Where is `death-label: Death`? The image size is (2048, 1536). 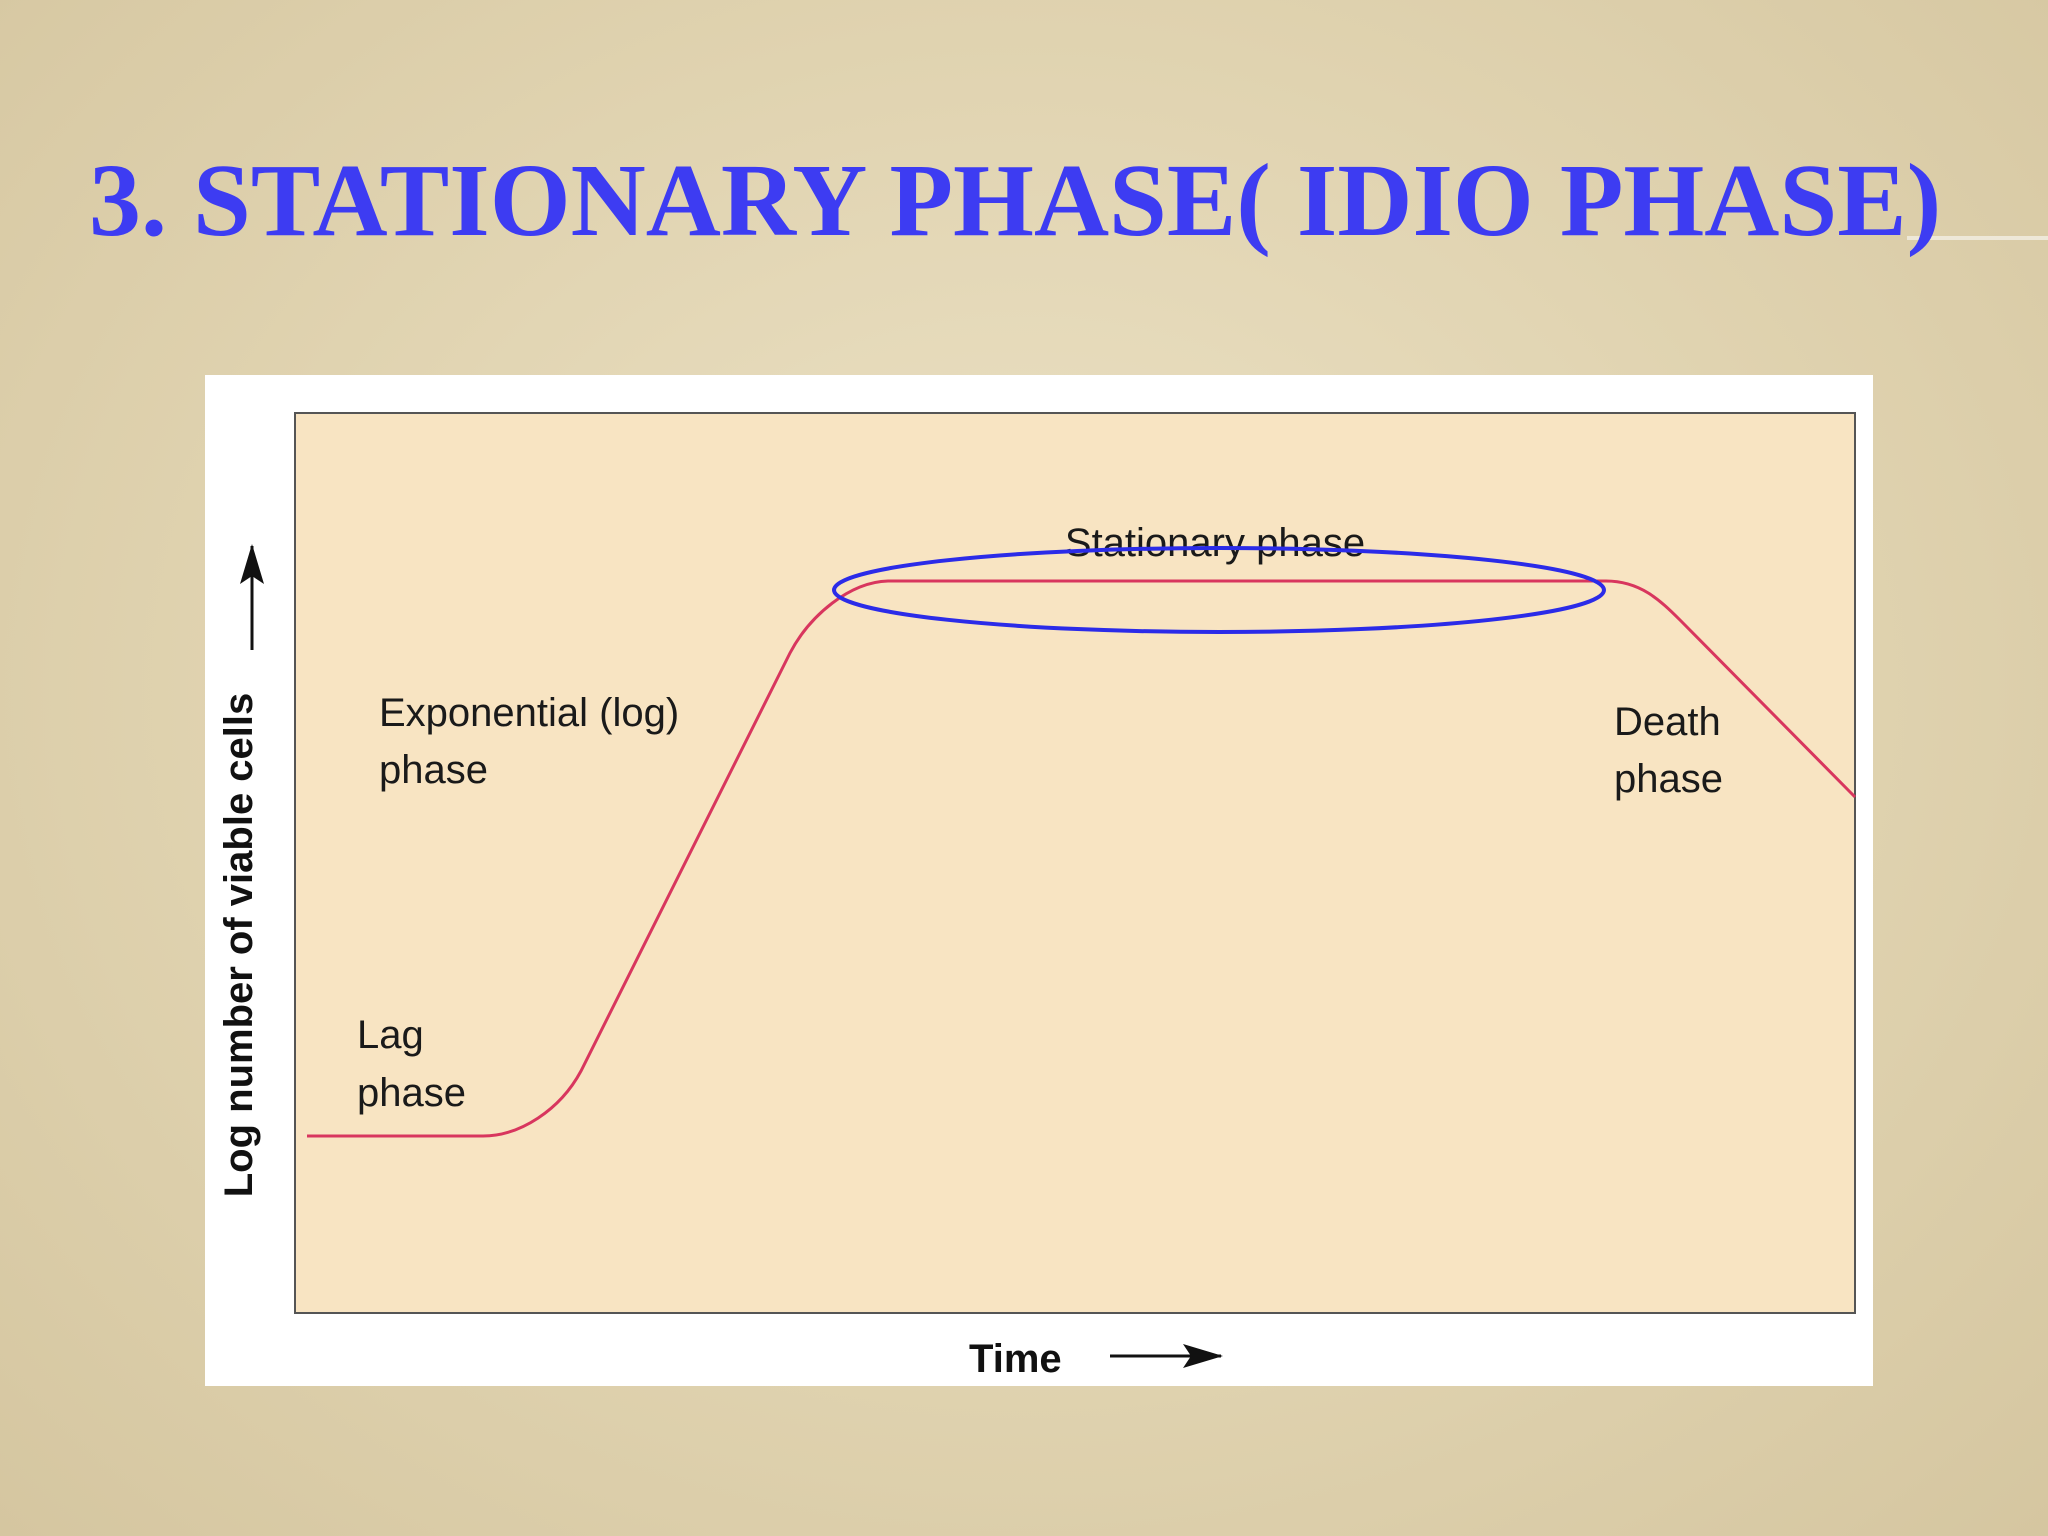
death-label: Death is located at coordinates (1667, 722).